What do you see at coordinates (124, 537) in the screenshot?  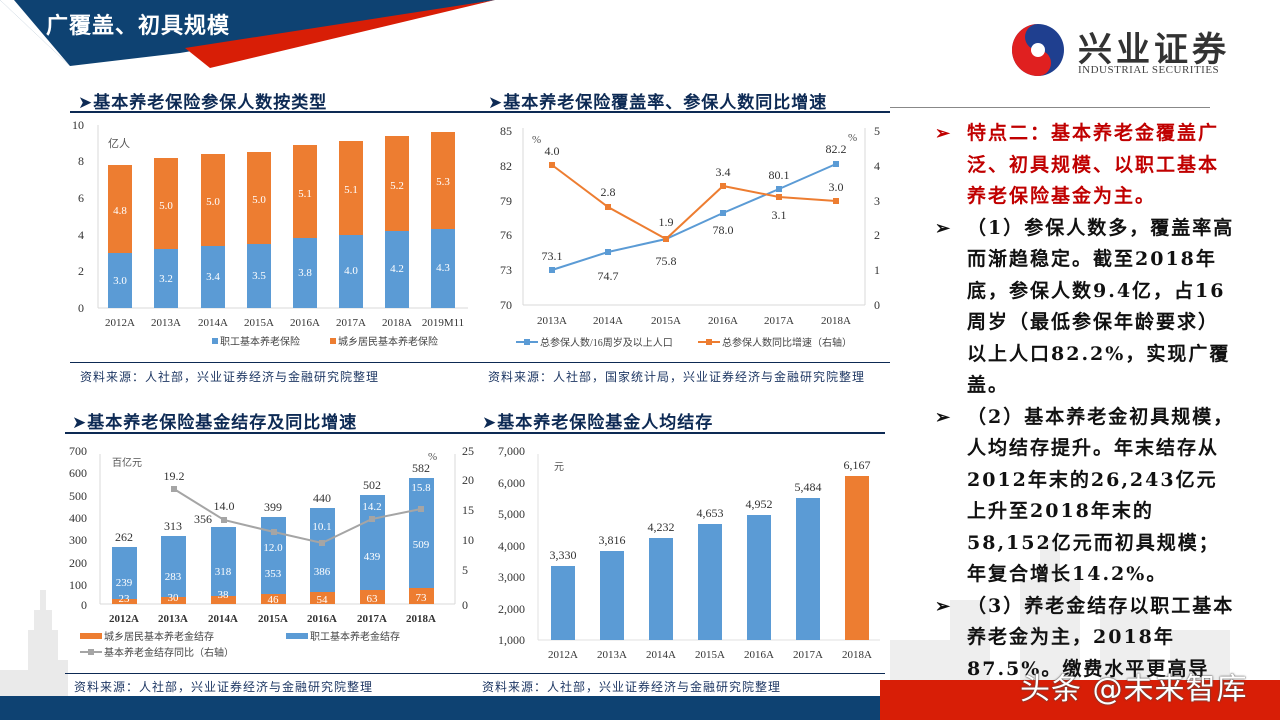 I see `svg-text: 262` at bounding box center [124, 537].